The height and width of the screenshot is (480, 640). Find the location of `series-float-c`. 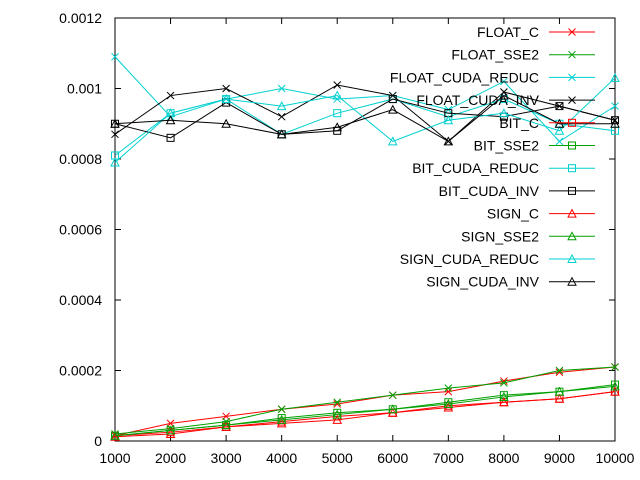

series-float-c is located at coordinates (365, 401).